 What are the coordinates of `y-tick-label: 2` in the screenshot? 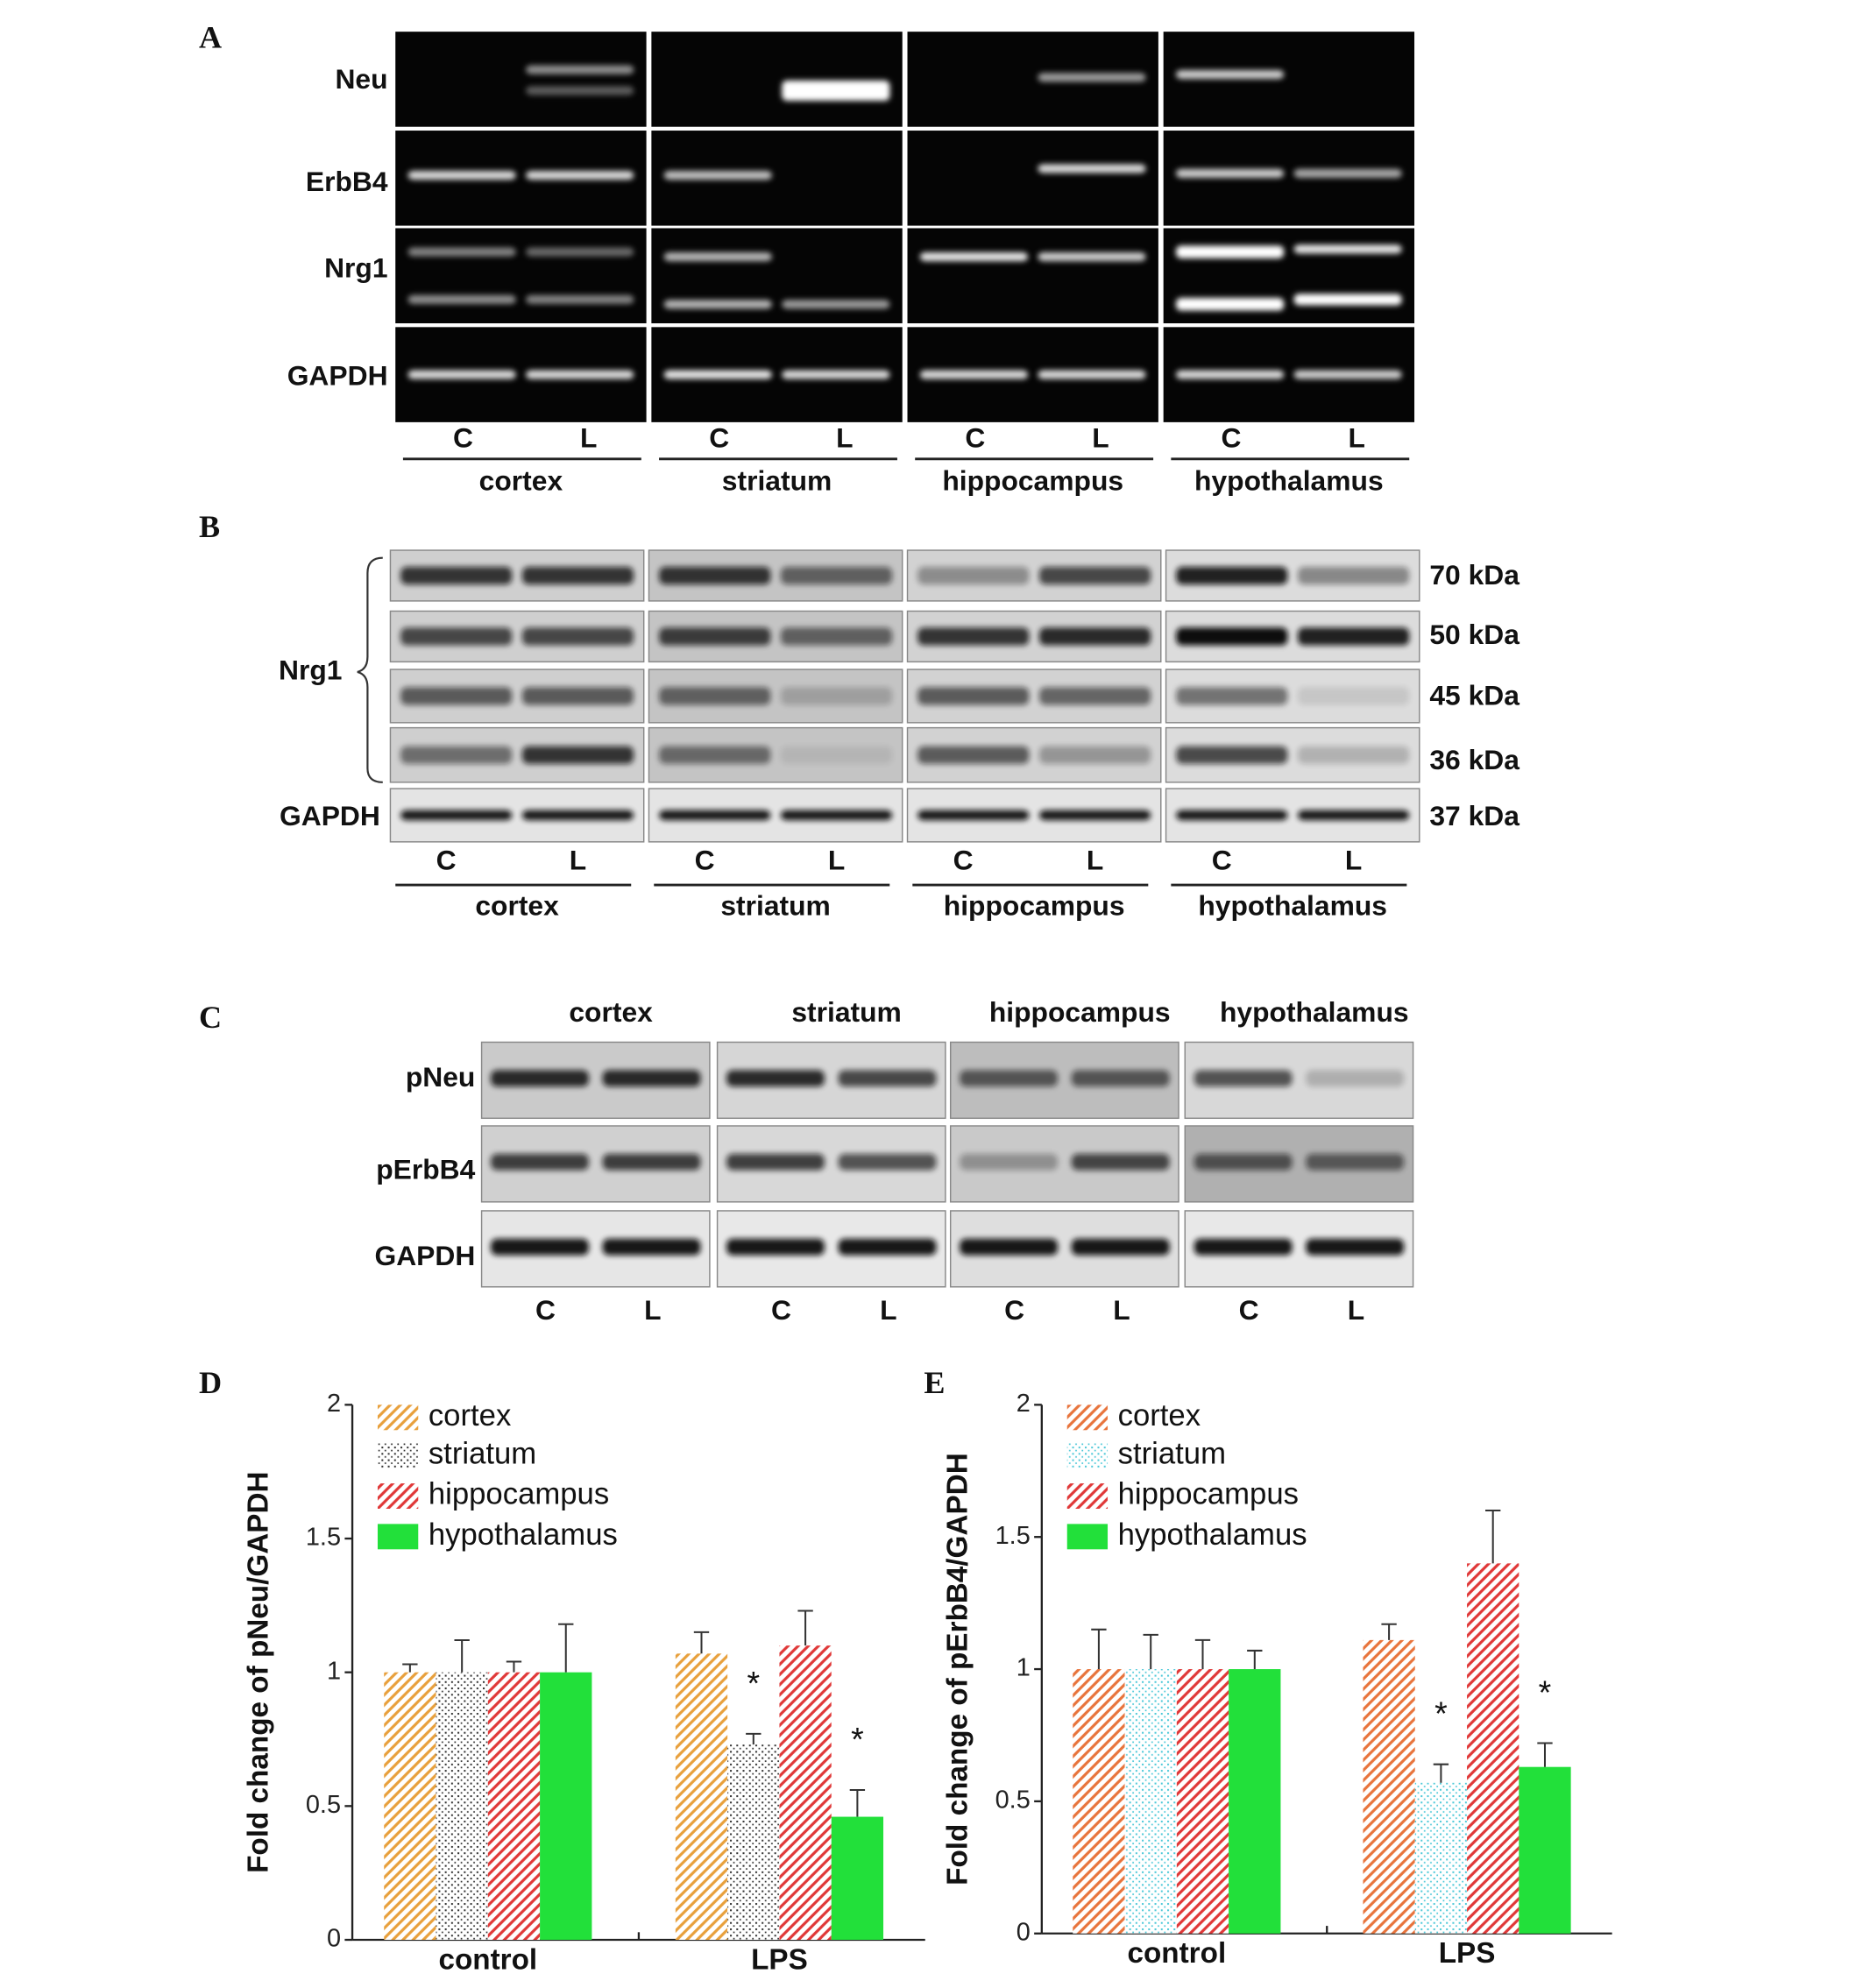 It's located at (1024, 1404).